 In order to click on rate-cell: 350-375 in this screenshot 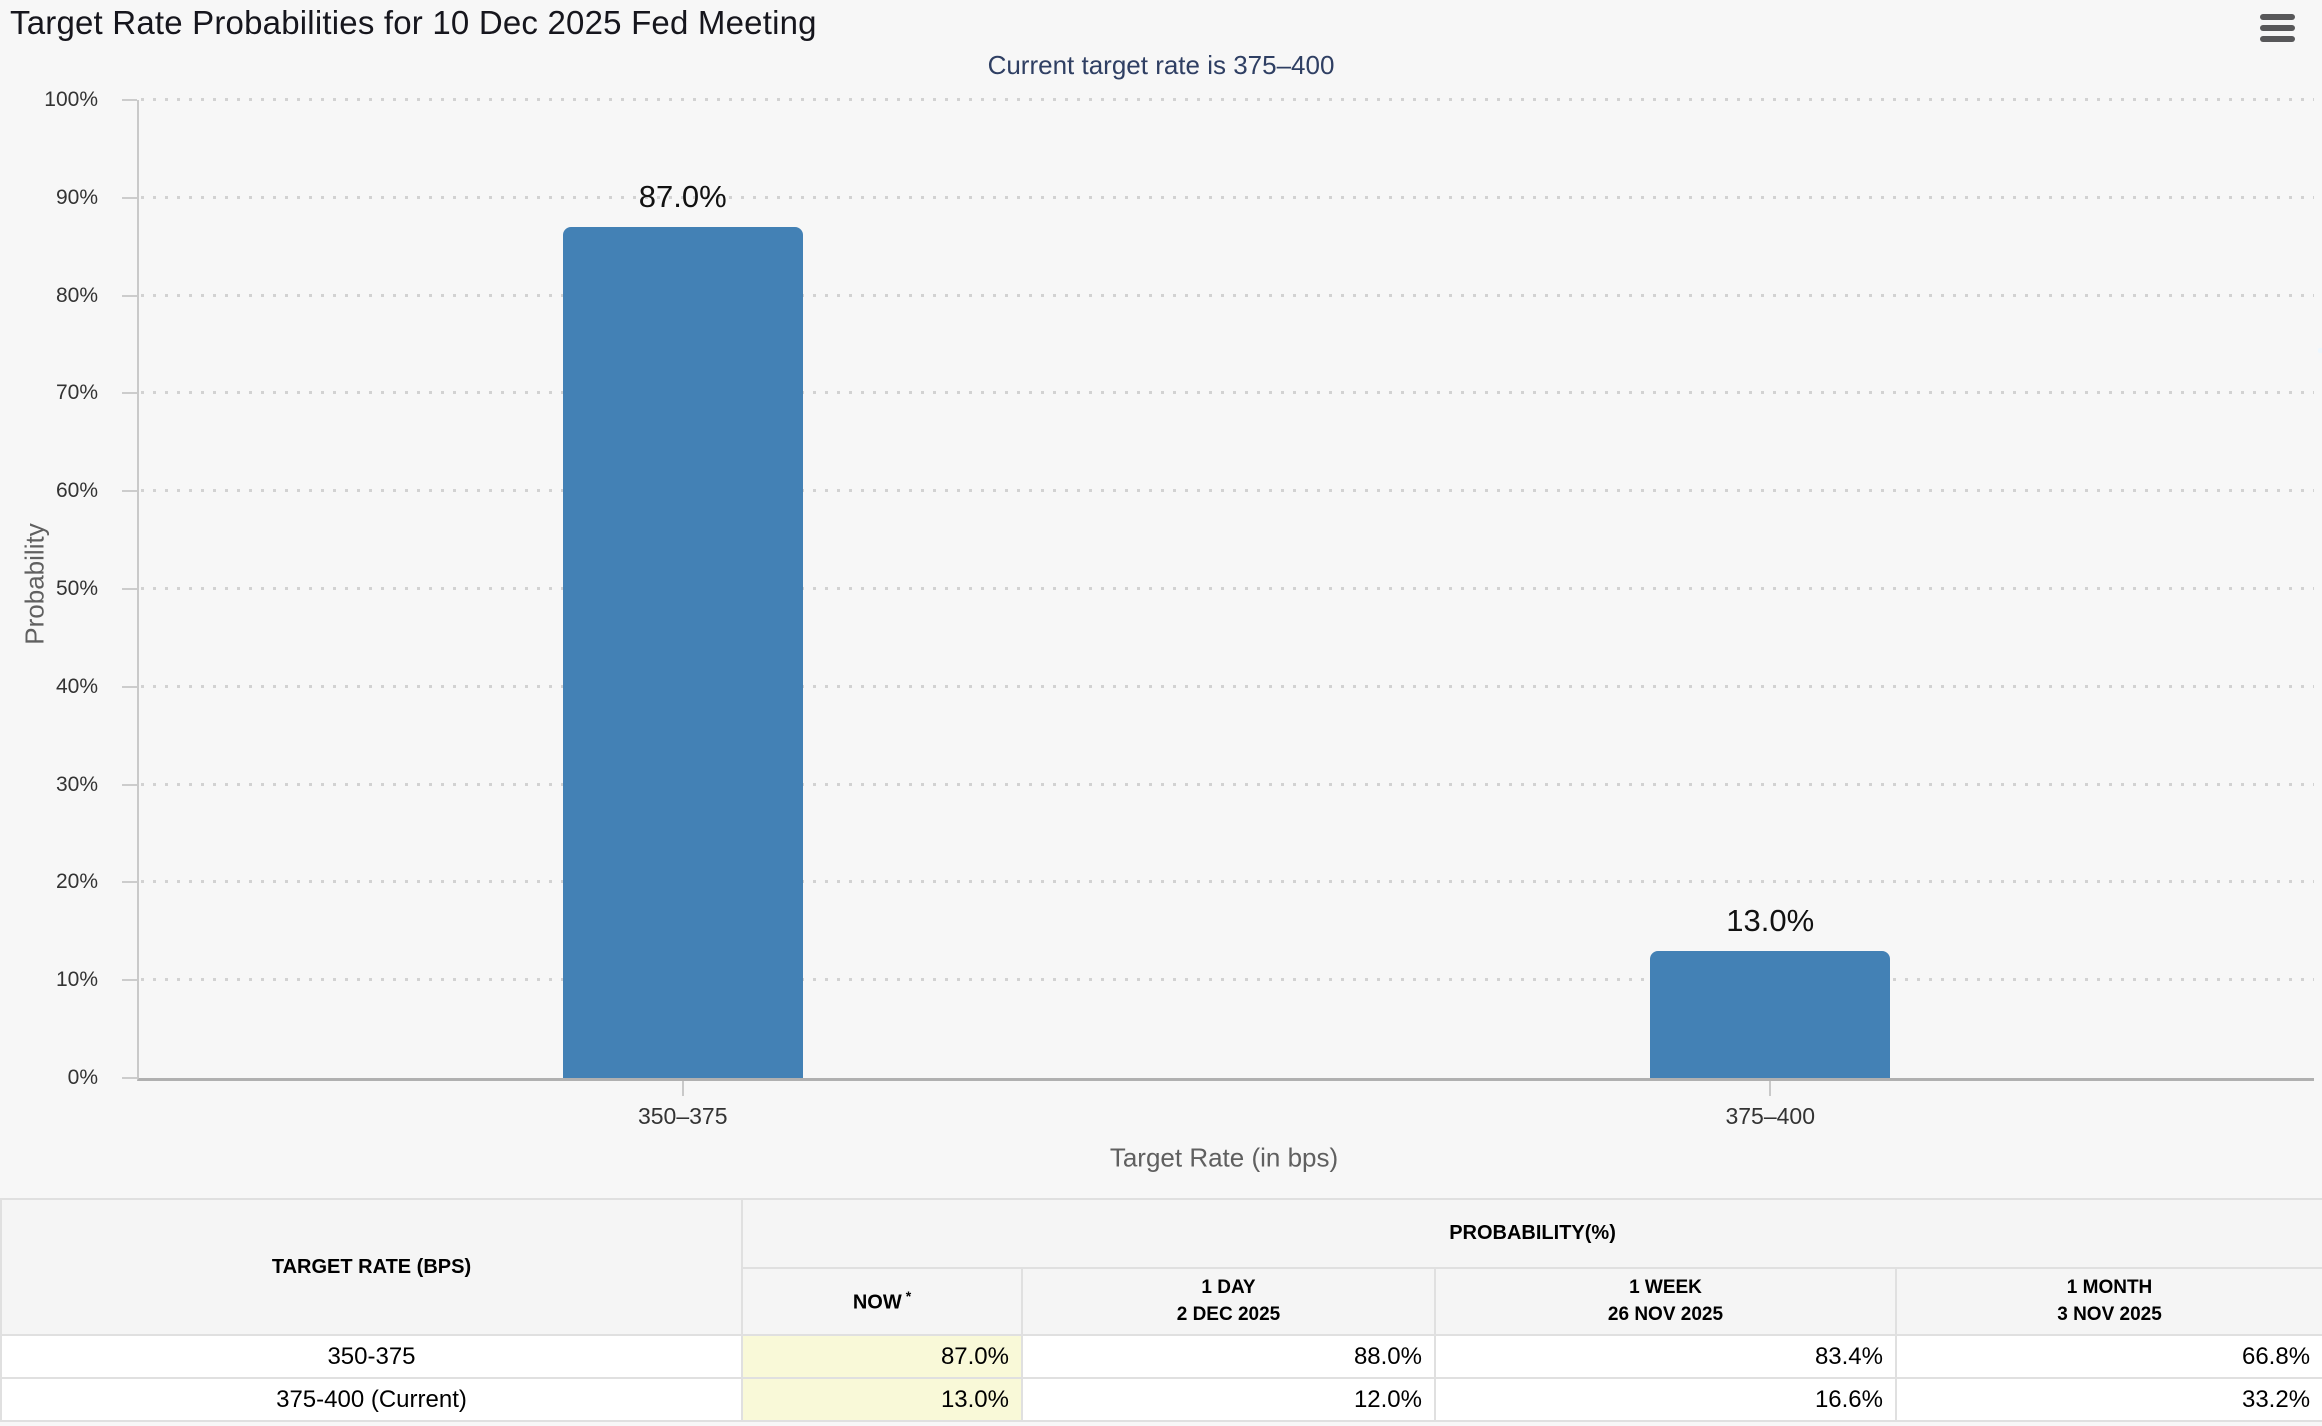, I will do `click(371, 1356)`.